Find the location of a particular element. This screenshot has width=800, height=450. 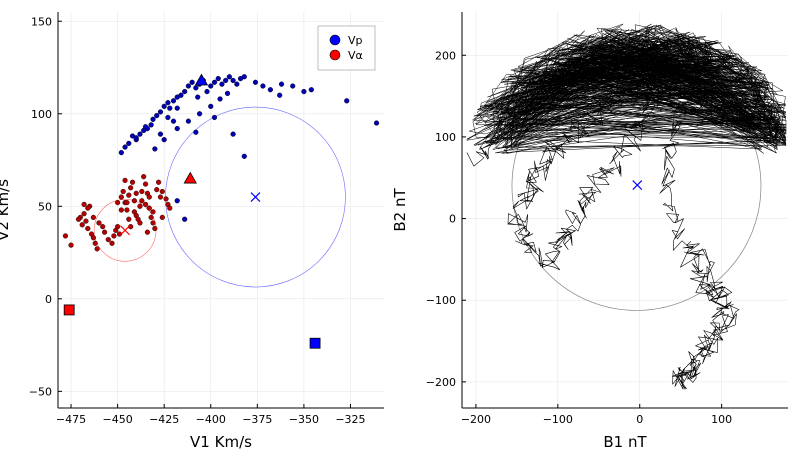

x-axis-title: B1 nT is located at coordinates (625, 441).